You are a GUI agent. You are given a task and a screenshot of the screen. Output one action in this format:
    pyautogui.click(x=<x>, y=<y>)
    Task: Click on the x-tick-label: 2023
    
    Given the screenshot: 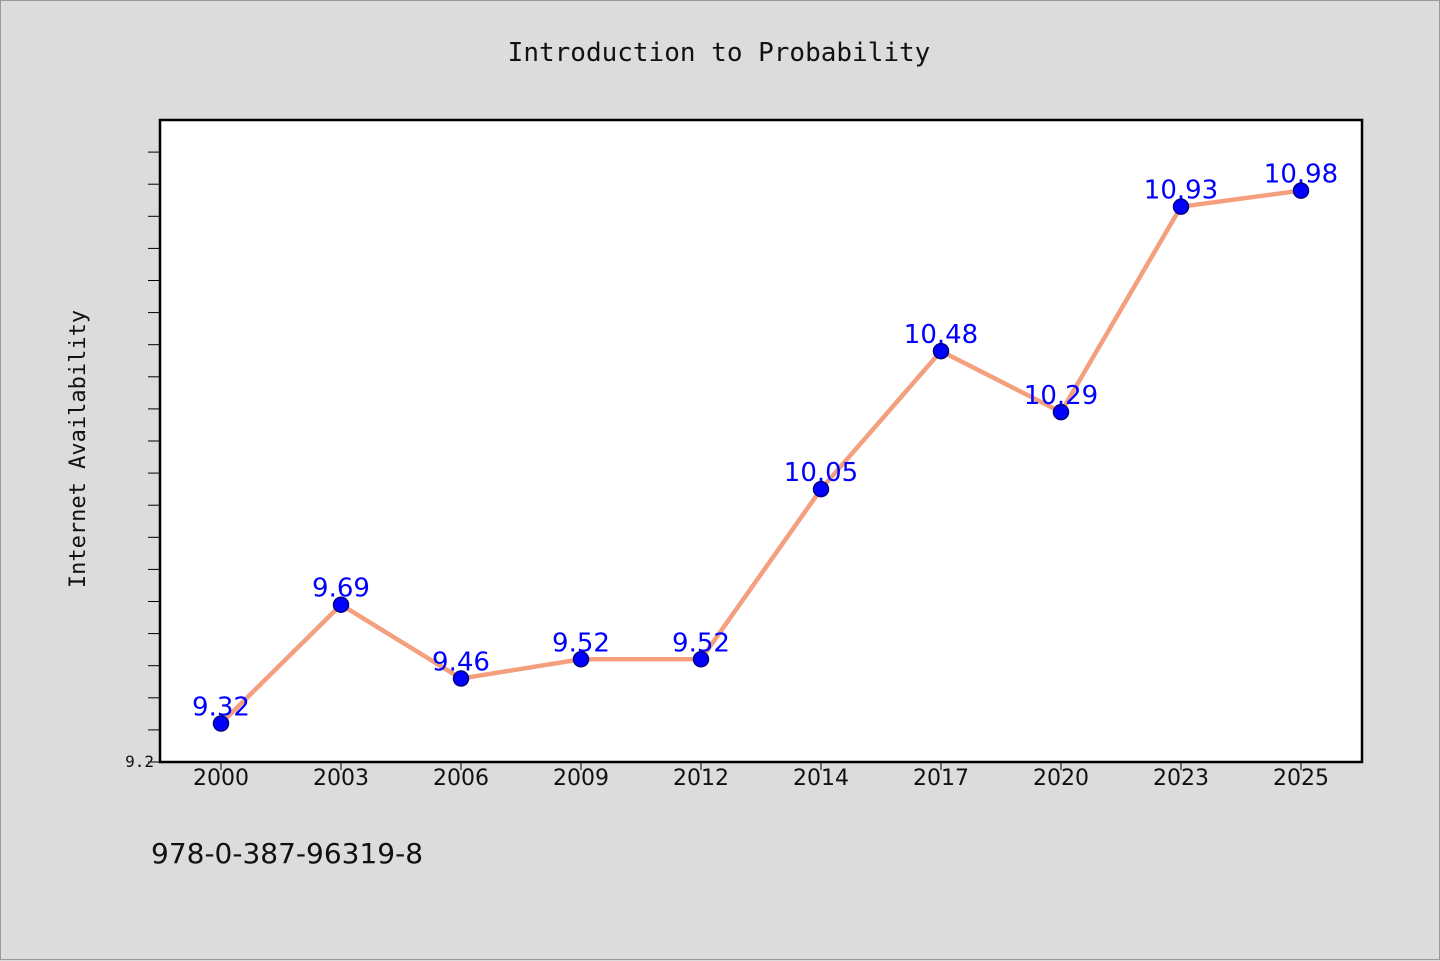 What is the action you would take?
    pyautogui.click(x=1181, y=778)
    